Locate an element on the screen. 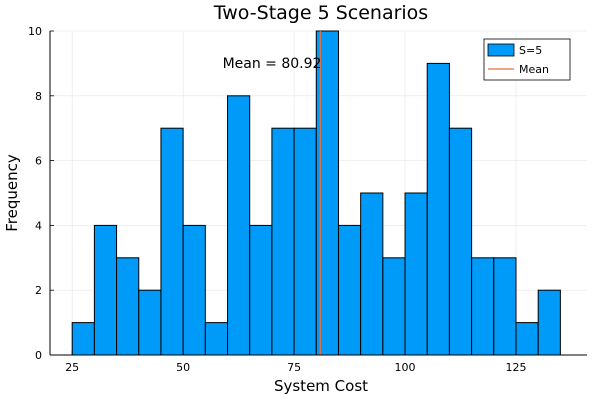 This screenshot has width=600, height=400. legend-label-mean: Mean is located at coordinates (534, 69).